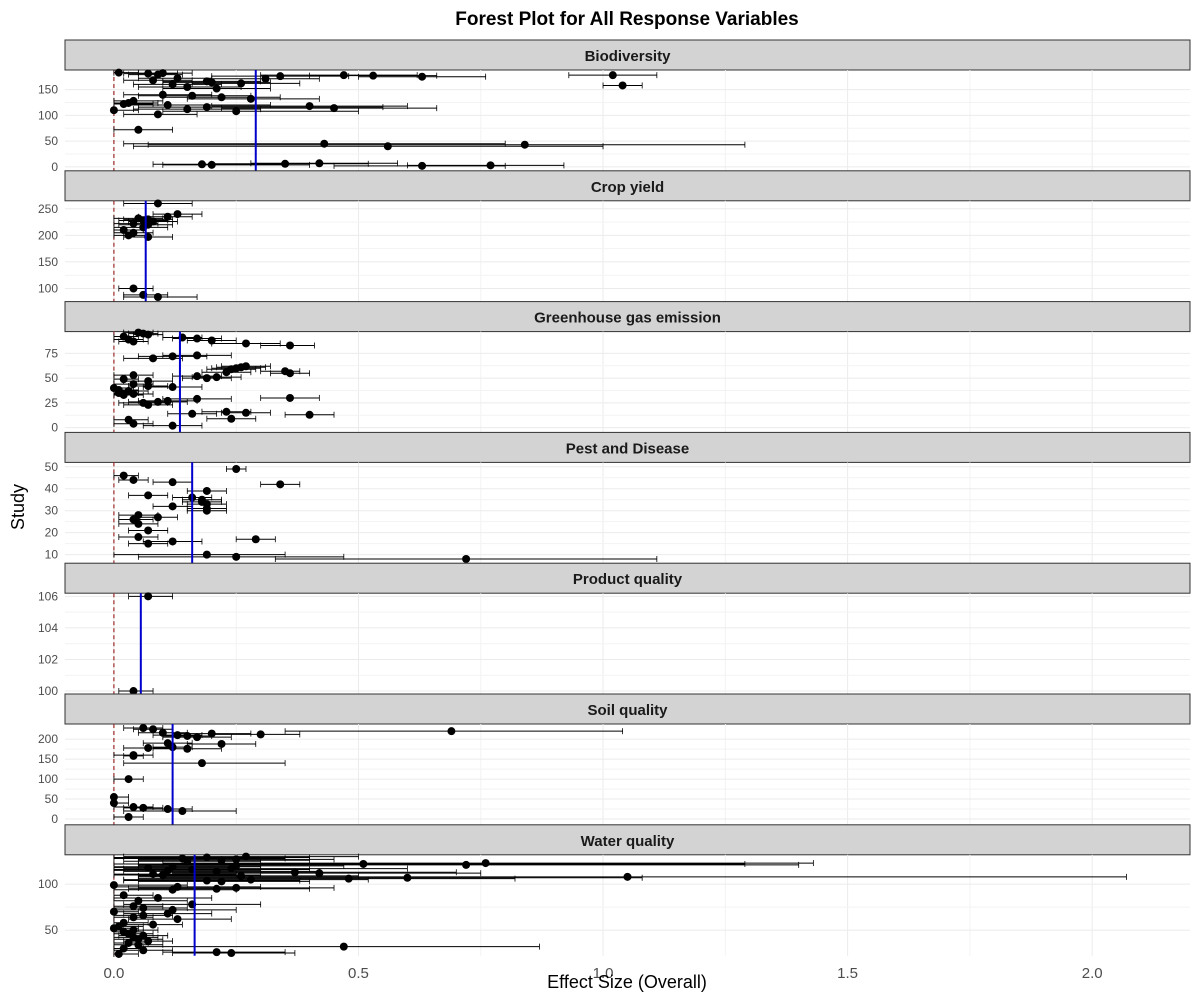 The height and width of the screenshot is (1005, 1200). I want to click on panel-pest-and-disease: Pest and Disease 10 20 30 40 50, so click(618, 497).